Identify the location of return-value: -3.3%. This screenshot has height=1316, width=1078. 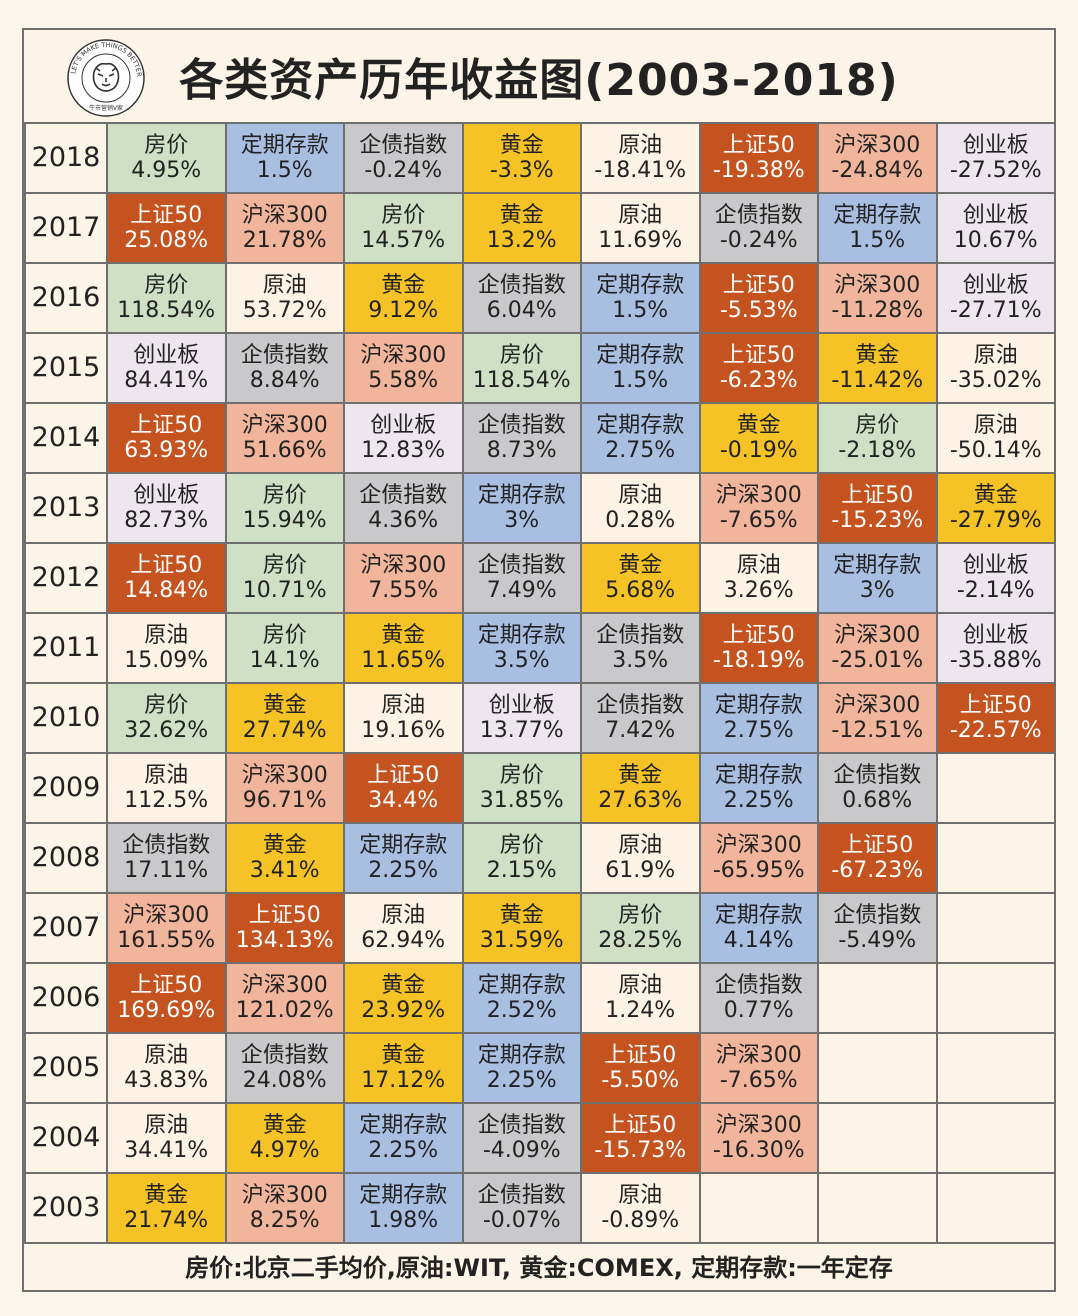
(521, 170).